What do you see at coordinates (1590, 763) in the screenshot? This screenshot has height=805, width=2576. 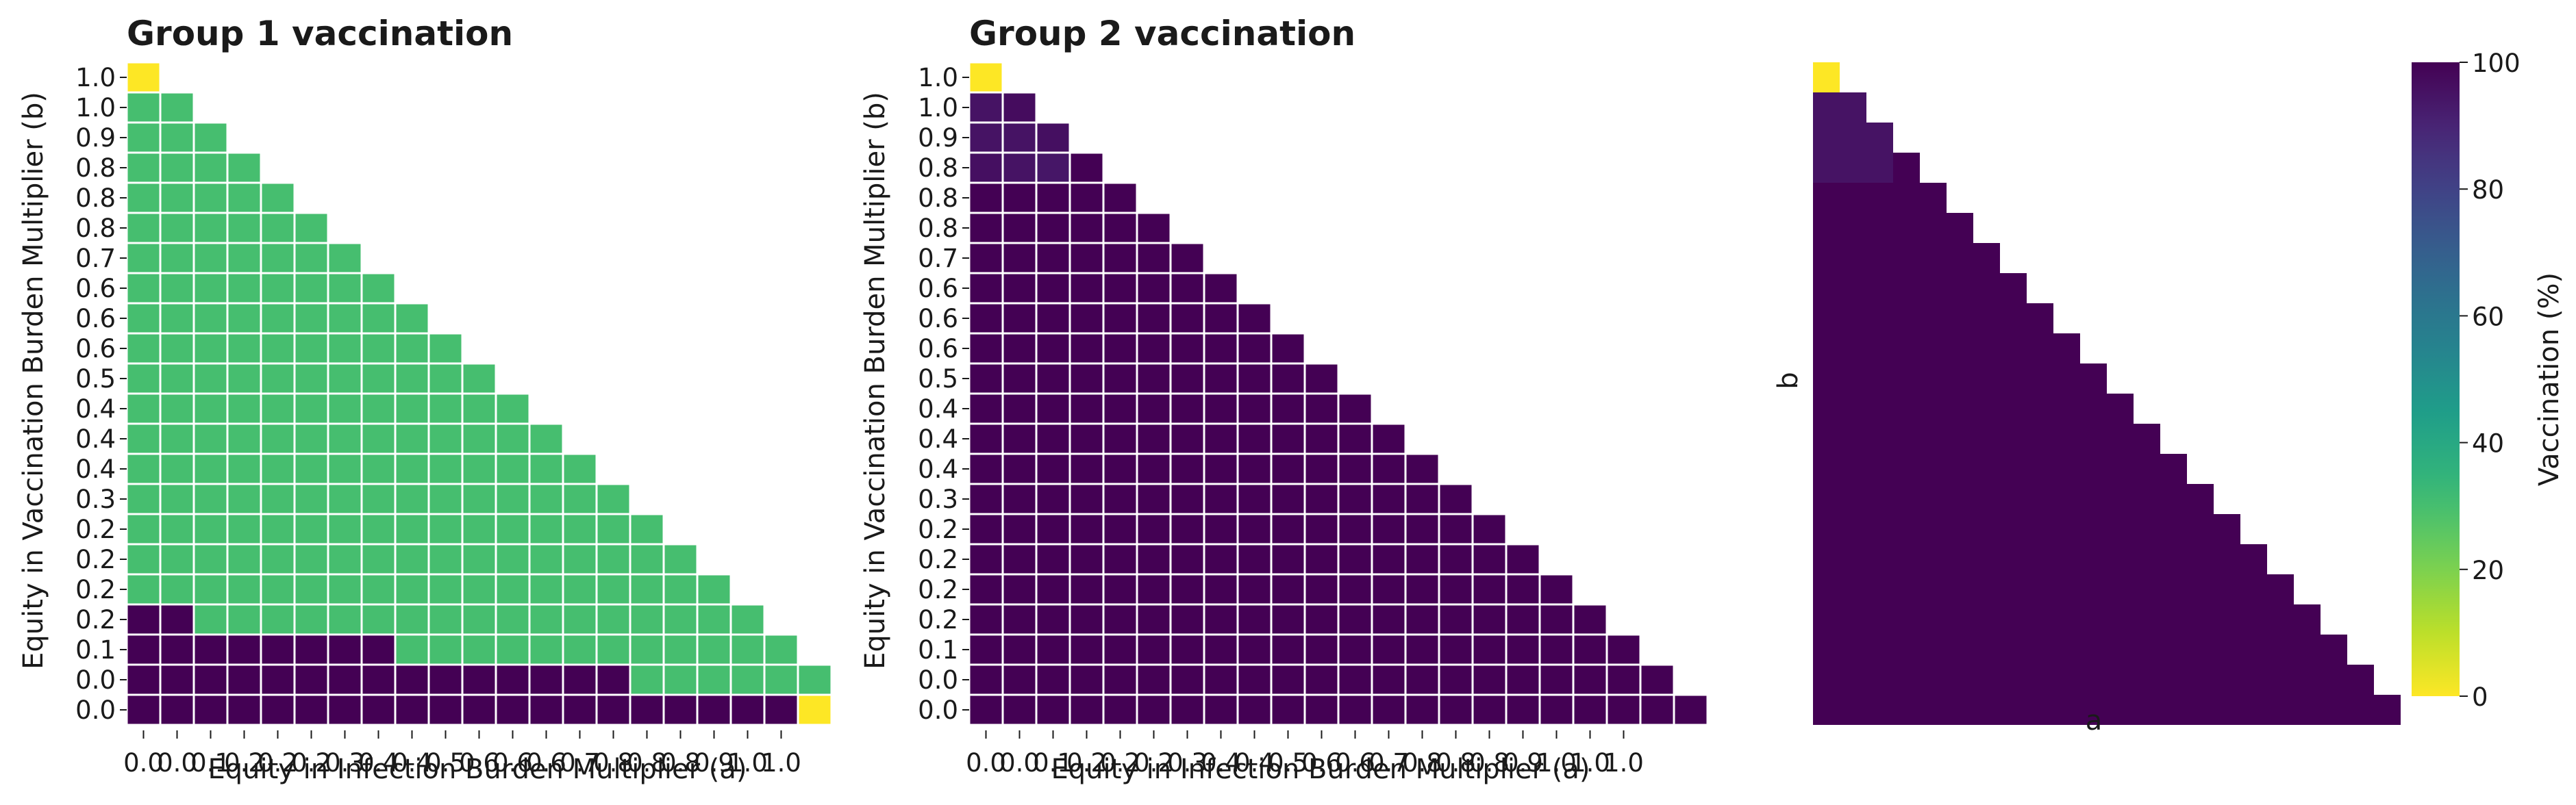 I see `x-tick-label: 1.0` at bounding box center [1590, 763].